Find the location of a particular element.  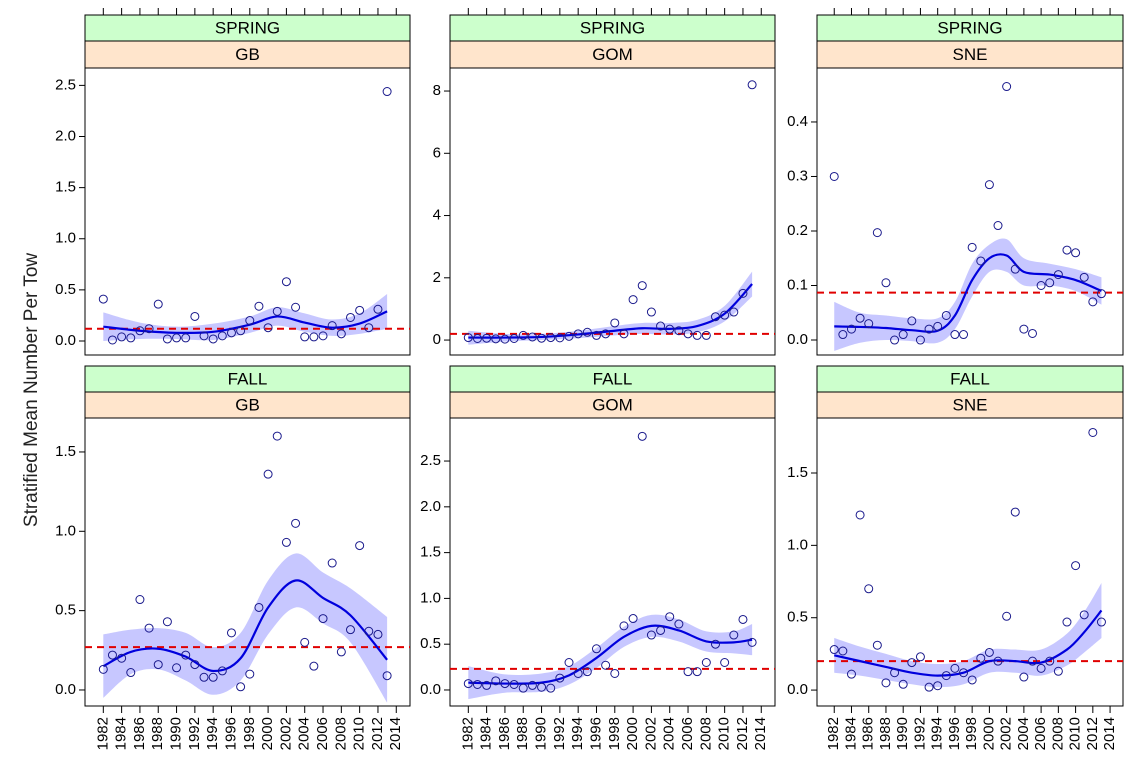

y-tick-label: 4 is located at coordinates (437, 215).